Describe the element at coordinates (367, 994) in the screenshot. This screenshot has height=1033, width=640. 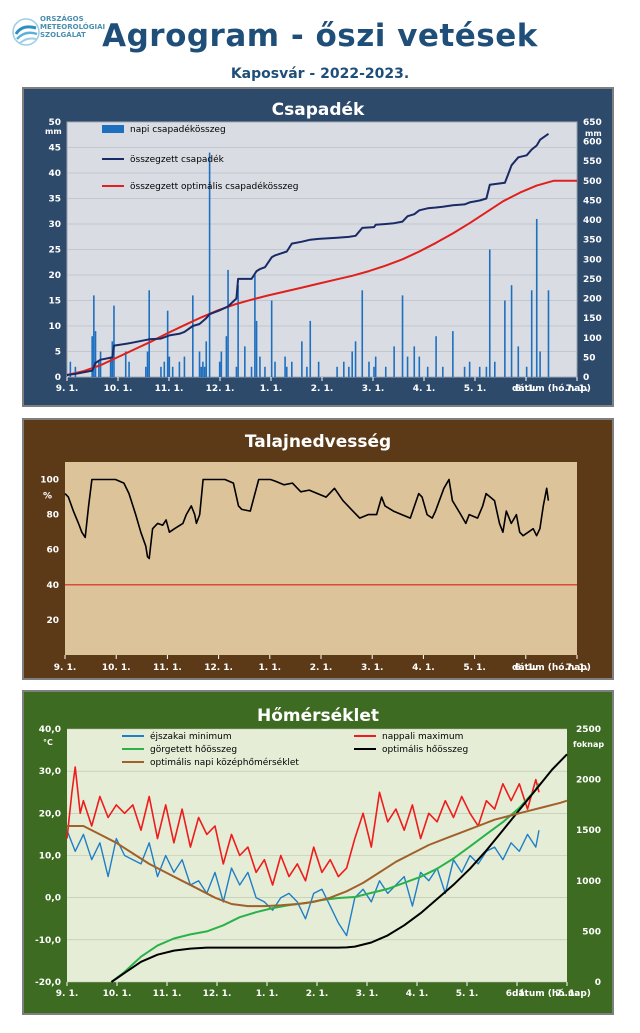
I see `x-tick-label: 3. 1.` at that location.